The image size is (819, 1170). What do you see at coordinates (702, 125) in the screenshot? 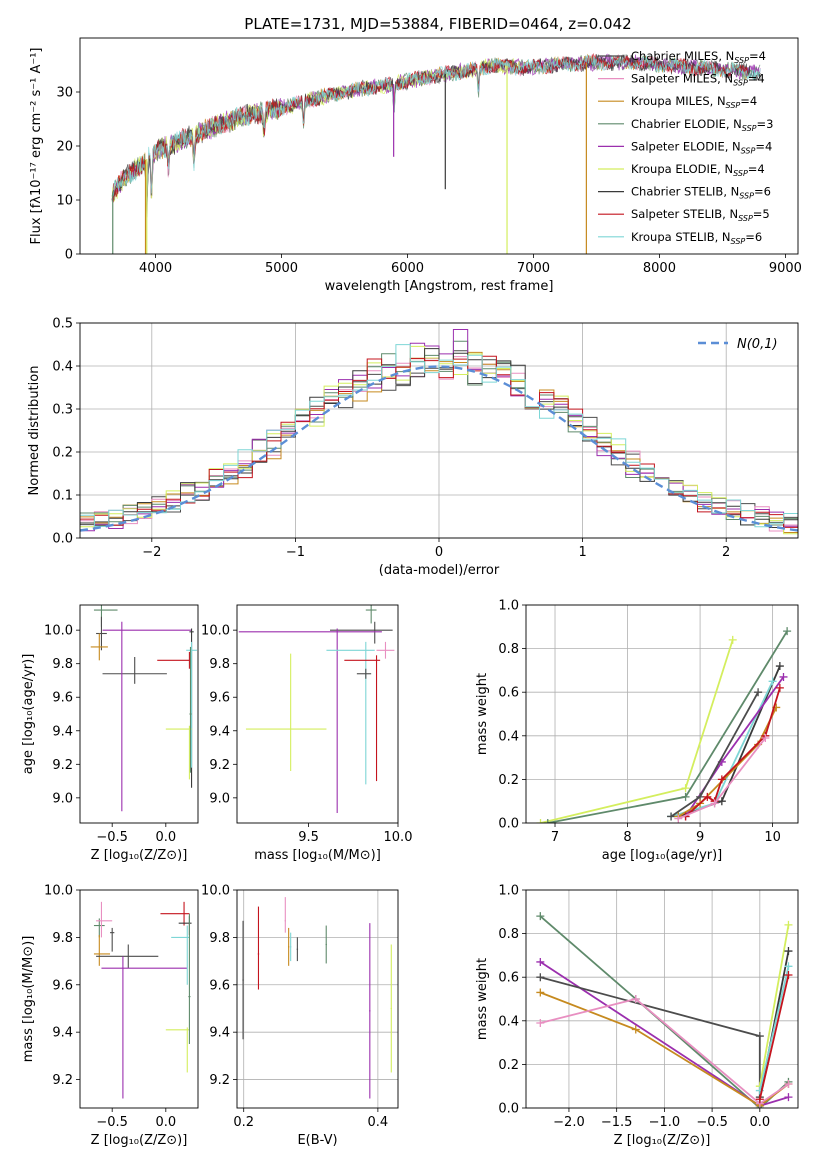
I see `legend-entry: Chabrier ELODIE, NSSP=3` at bounding box center [702, 125].